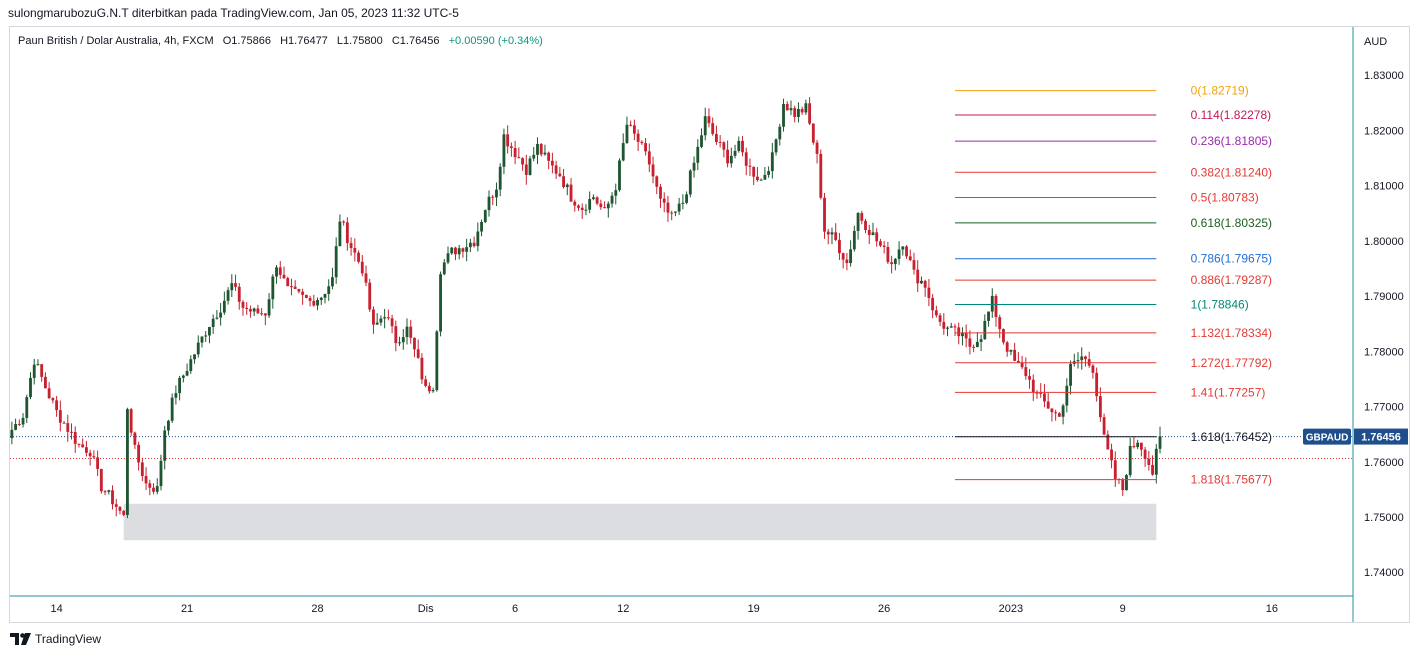 This screenshot has width=1421, height=658. I want to click on fib-level-0.382: 0.382(1.81240), so click(1113, 172).